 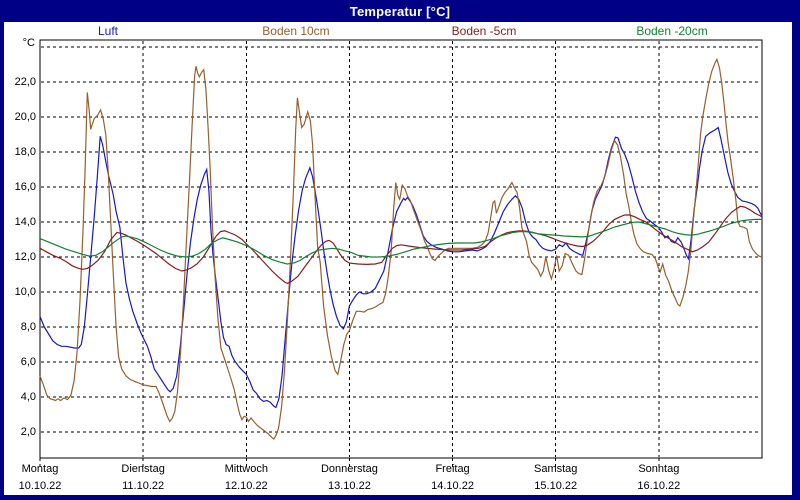 I want to click on y-tick-label-20: 20,0, so click(x=25, y=117).